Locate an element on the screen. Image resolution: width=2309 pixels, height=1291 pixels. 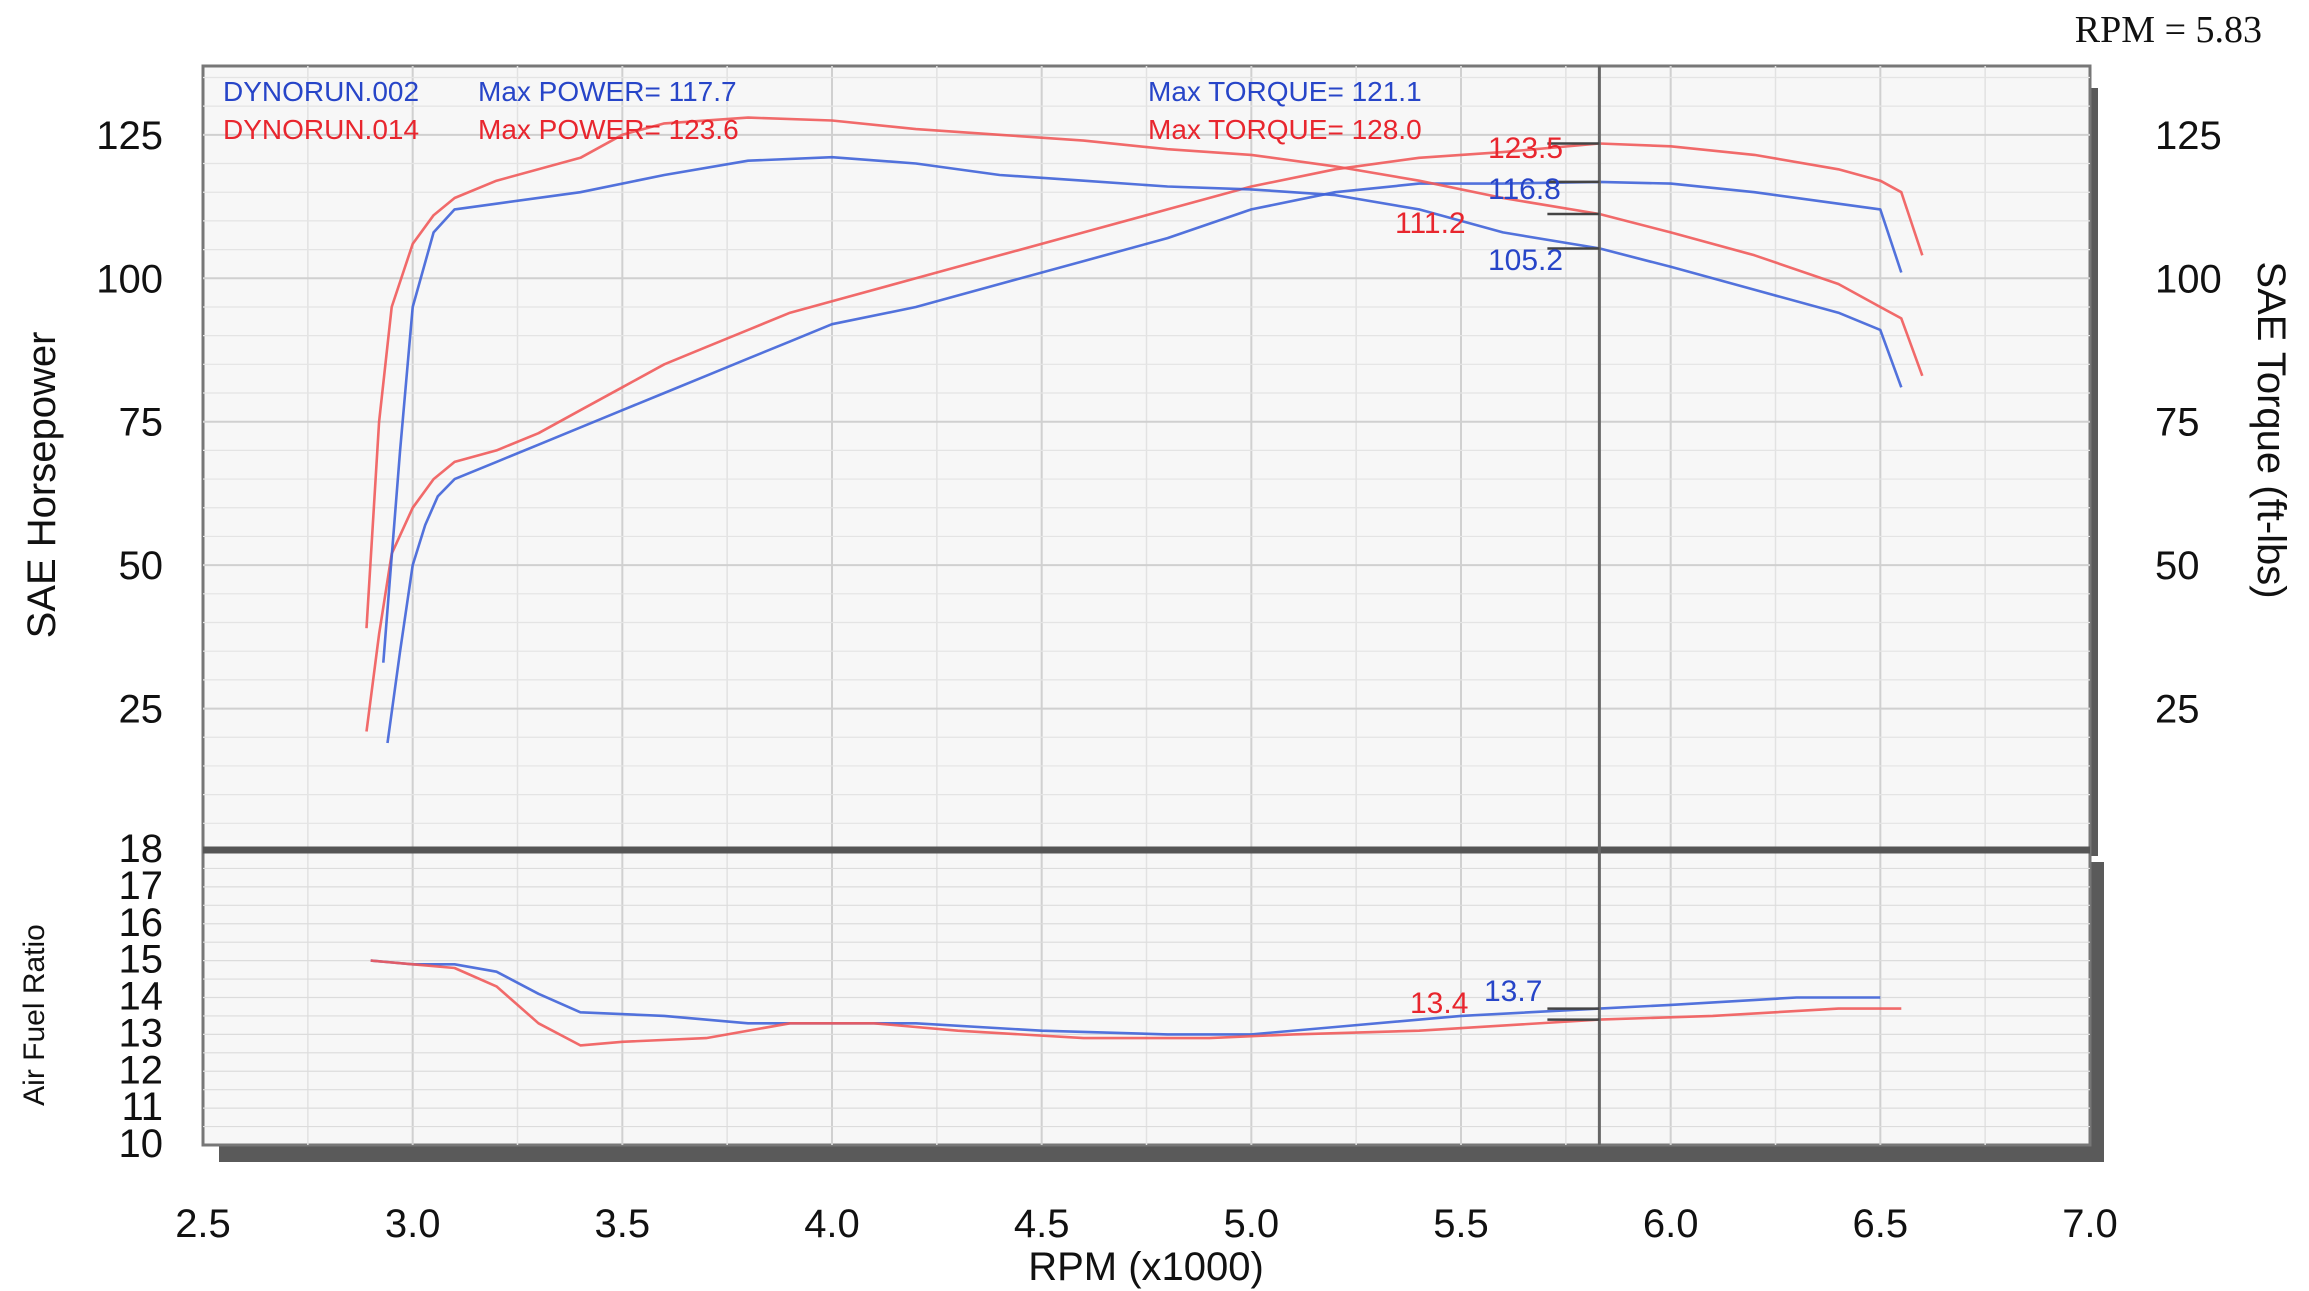
y-right-tick-label: 75 is located at coordinates (2177, 423).